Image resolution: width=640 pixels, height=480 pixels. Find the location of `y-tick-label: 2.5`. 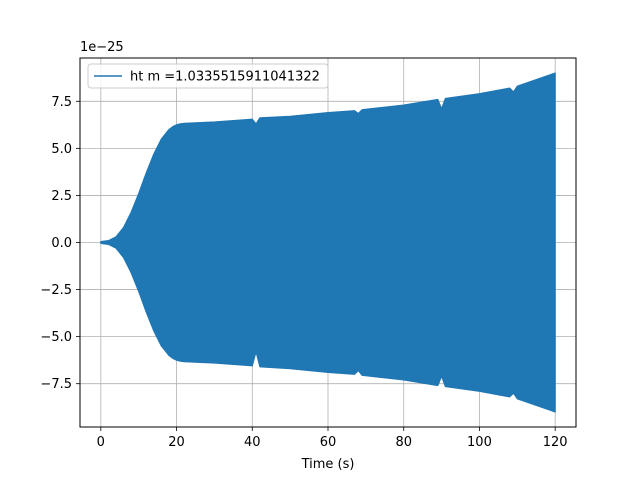

y-tick-label: 2.5 is located at coordinates (61, 196).